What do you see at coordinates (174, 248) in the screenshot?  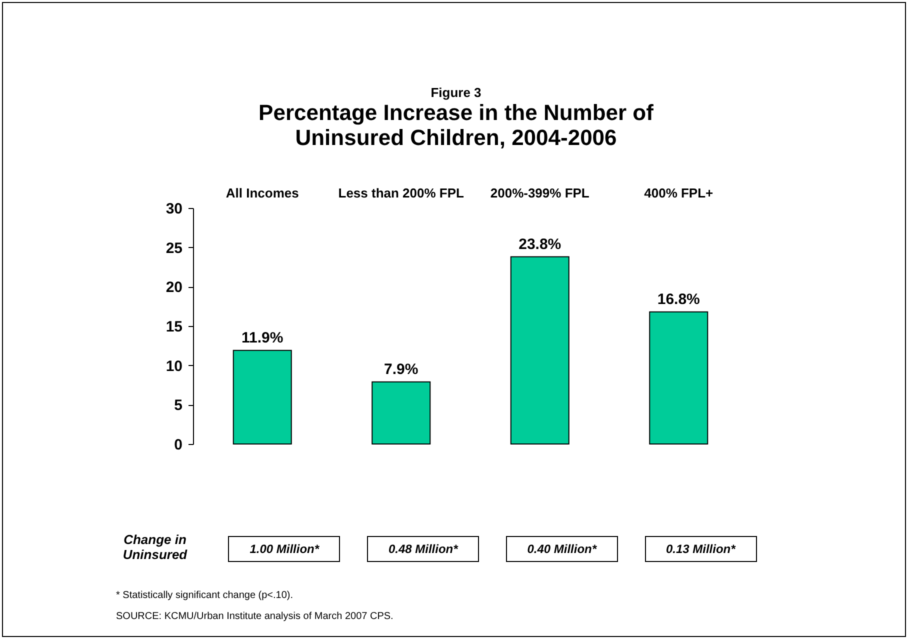 I see `y-tick-label: 25` at bounding box center [174, 248].